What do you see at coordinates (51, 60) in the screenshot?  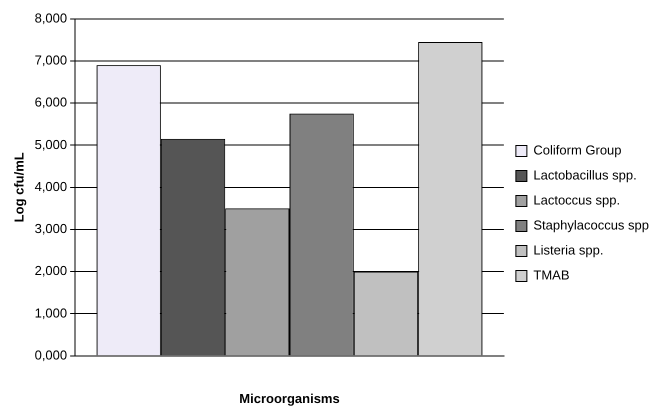 I see `y-tick-label: 7,000` at bounding box center [51, 60].